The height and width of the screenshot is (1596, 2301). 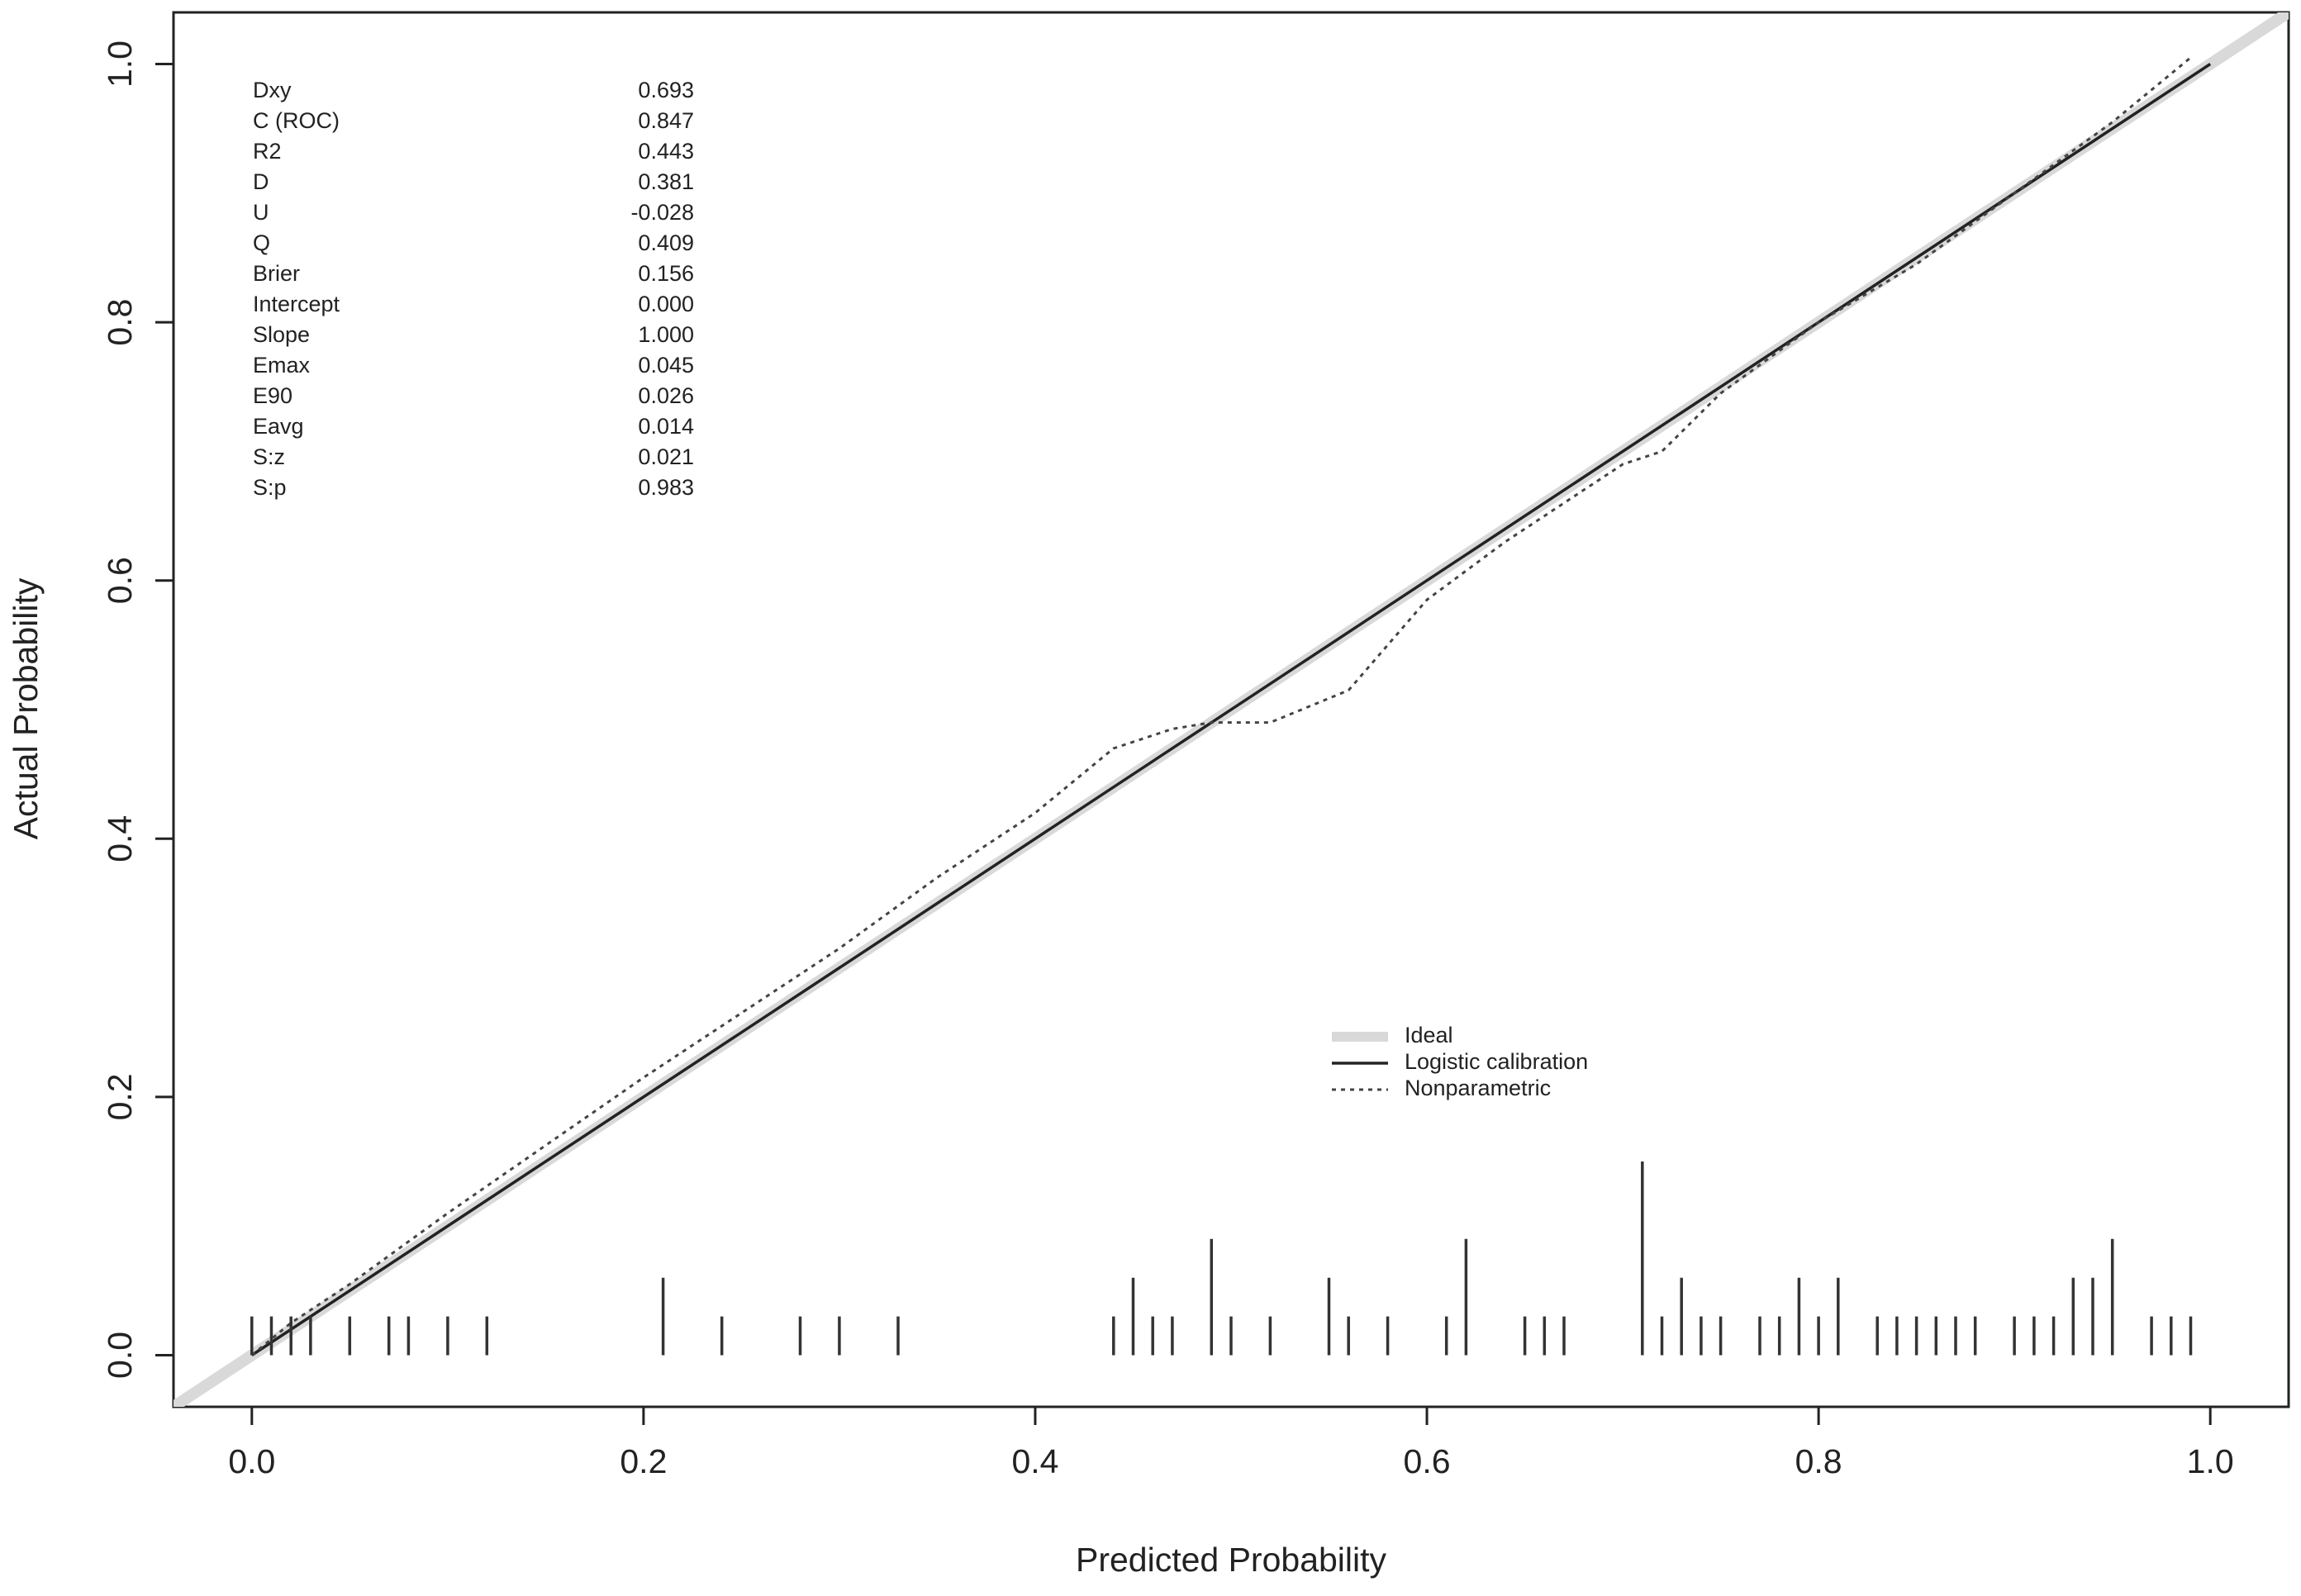 What do you see at coordinates (252, 1461) in the screenshot?
I see `x-tick-label: 0.0` at bounding box center [252, 1461].